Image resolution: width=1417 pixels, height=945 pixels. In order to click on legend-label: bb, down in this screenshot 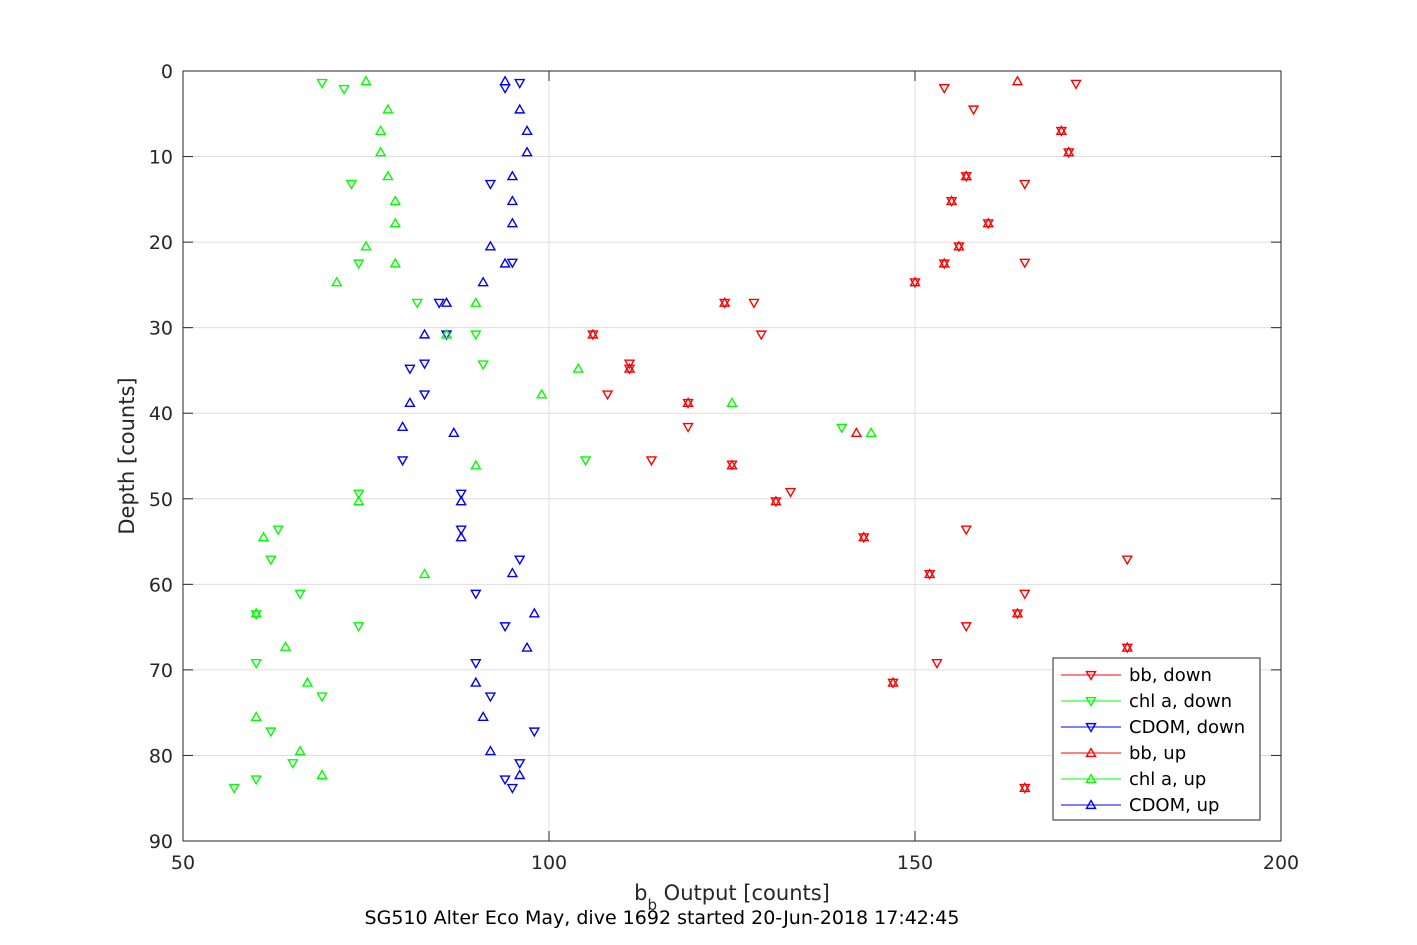, I will do `click(1170, 675)`.